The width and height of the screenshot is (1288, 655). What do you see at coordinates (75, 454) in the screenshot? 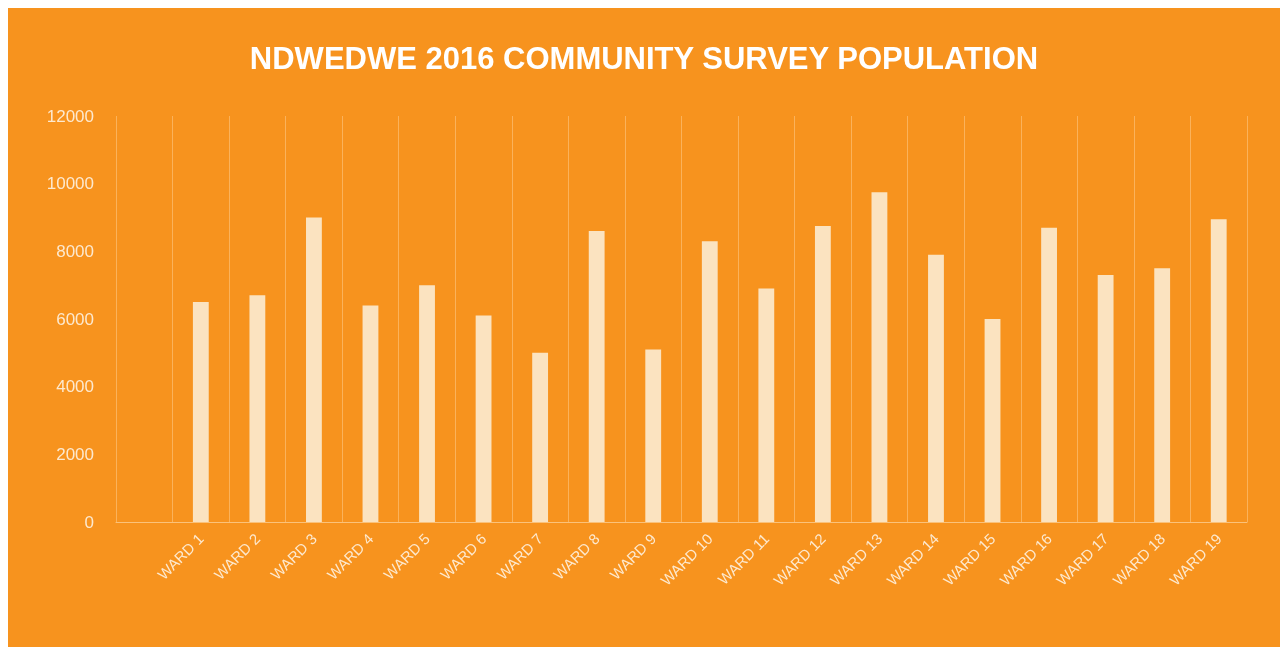
I see `y-tick-label: 2000` at bounding box center [75, 454].